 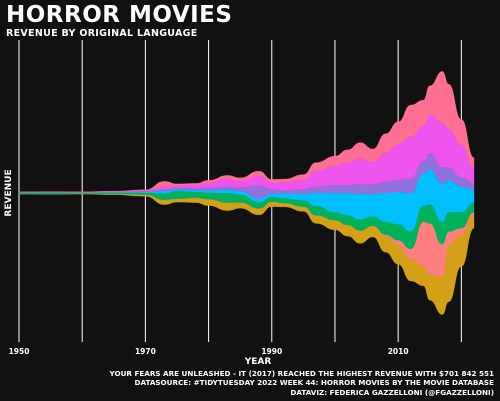 I want to click on x-tick-label-1990: 1990, so click(x=271, y=351).